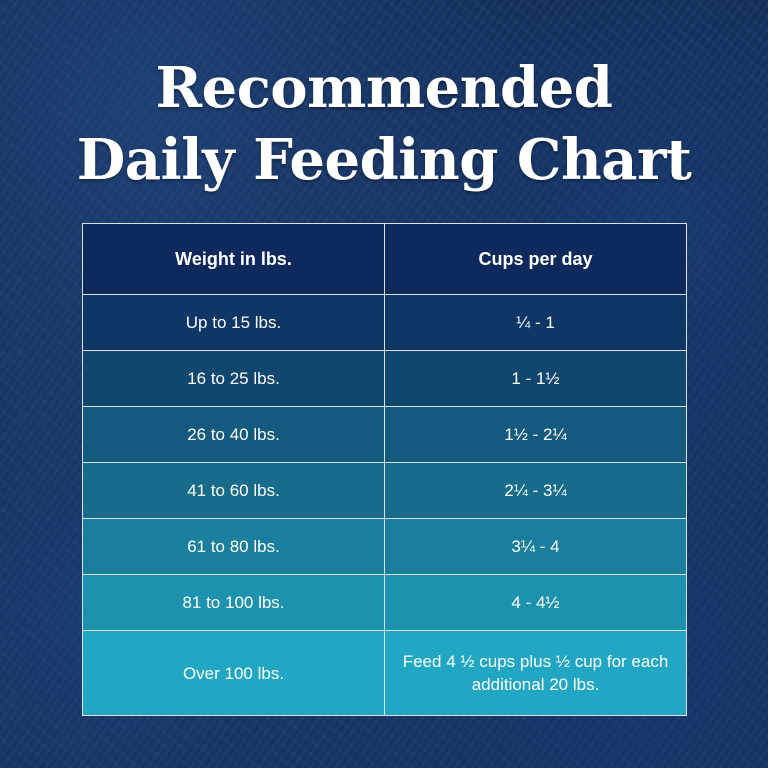 Image resolution: width=768 pixels, height=768 pixels. I want to click on header-cups: Cups per day, so click(535, 259).